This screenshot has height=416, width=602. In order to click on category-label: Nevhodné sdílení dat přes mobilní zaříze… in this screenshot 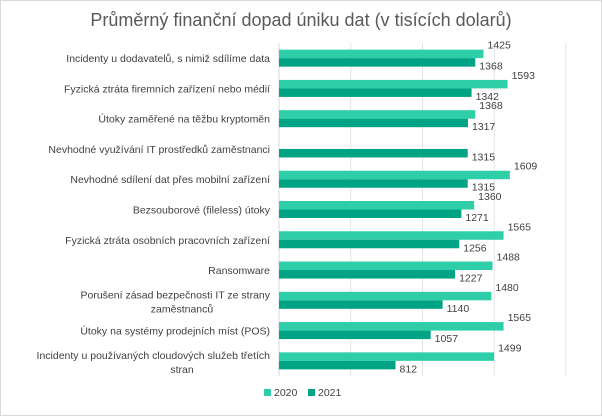, I will do `click(170, 180)`.